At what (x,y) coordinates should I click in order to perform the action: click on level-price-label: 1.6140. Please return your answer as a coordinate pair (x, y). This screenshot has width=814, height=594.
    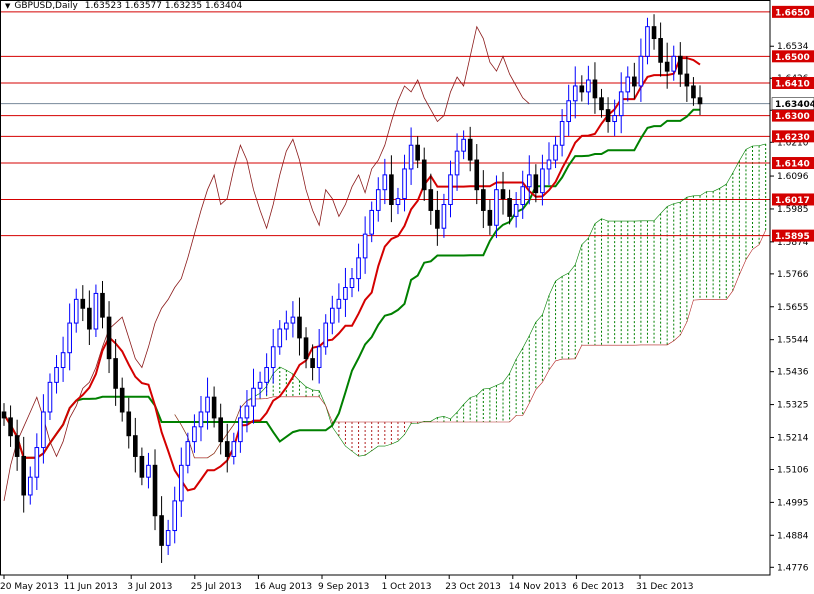
    Looking at the image, I should click on (792, 165).